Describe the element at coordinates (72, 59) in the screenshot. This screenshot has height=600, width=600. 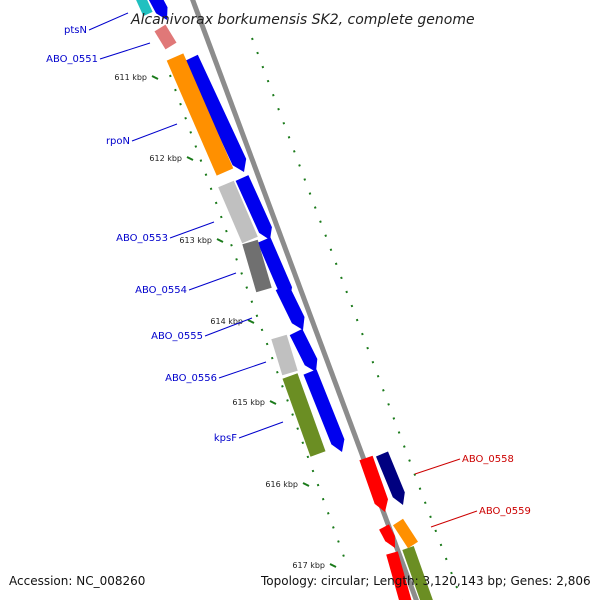
I see `gene-label-ABO_0551: ABO_0551` at that location.